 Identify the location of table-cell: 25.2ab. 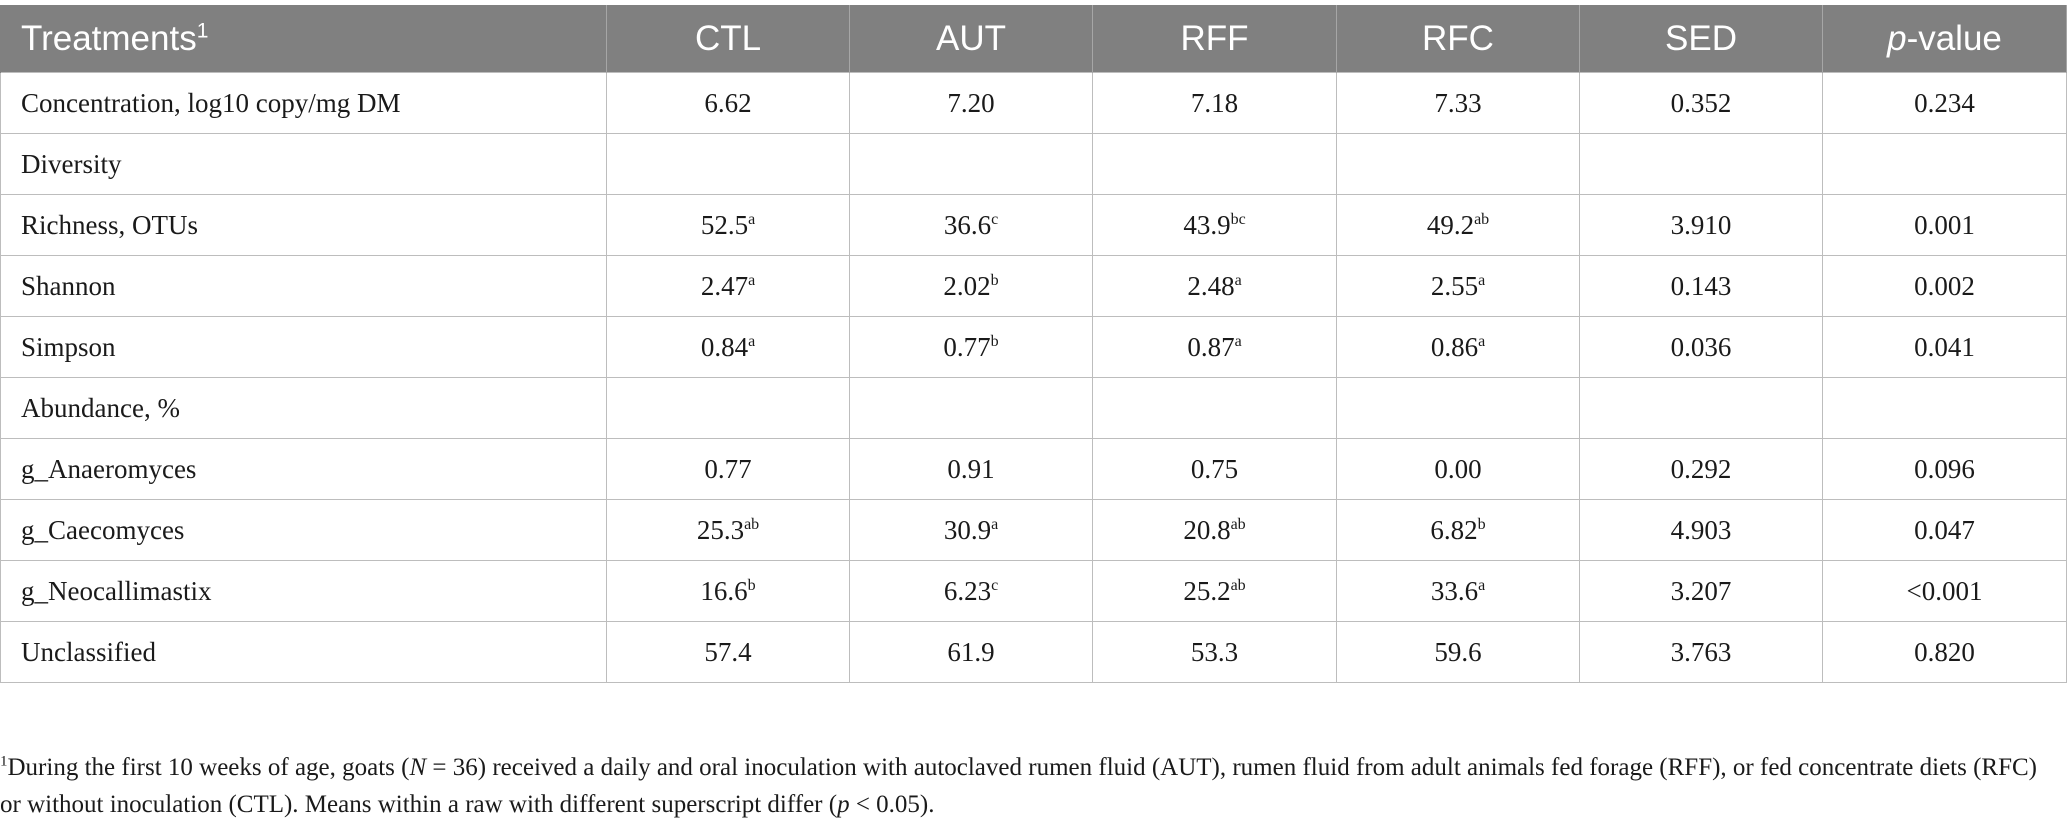
(1214, 591).